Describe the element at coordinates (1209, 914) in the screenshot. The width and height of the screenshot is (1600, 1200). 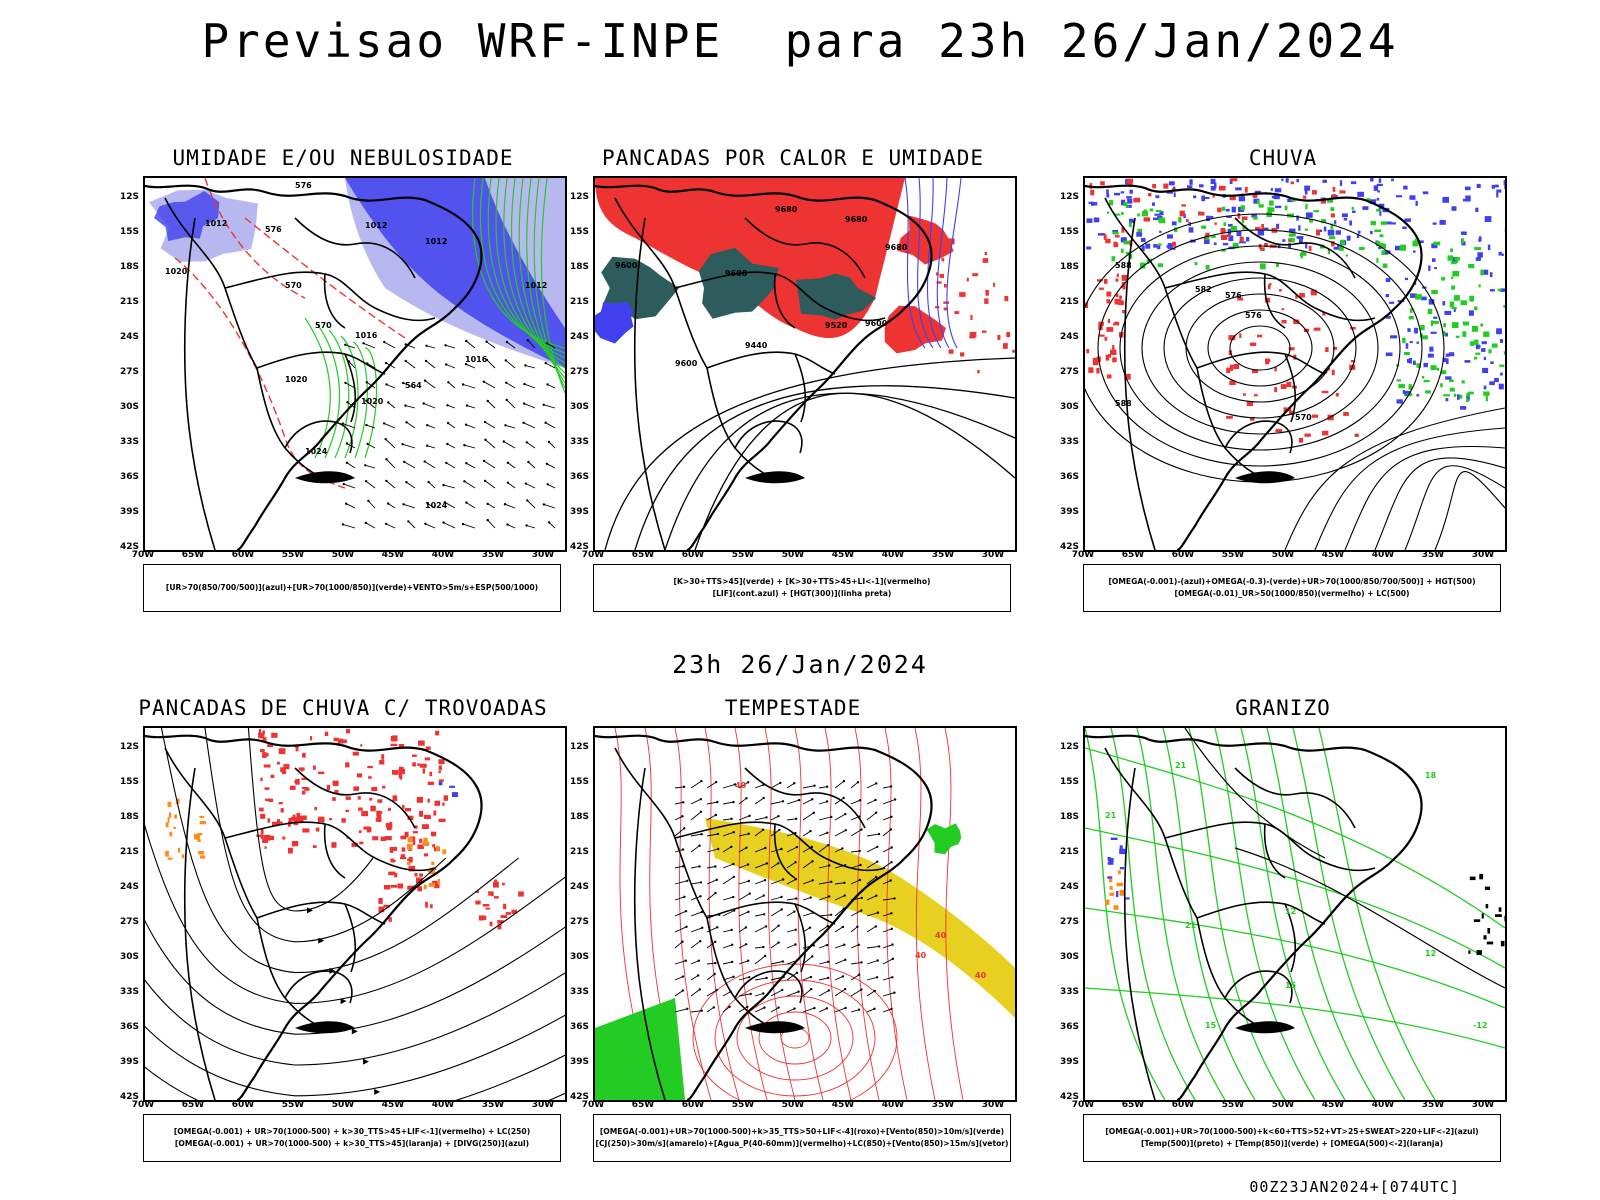
I see `temperature-850-contour` at that location.